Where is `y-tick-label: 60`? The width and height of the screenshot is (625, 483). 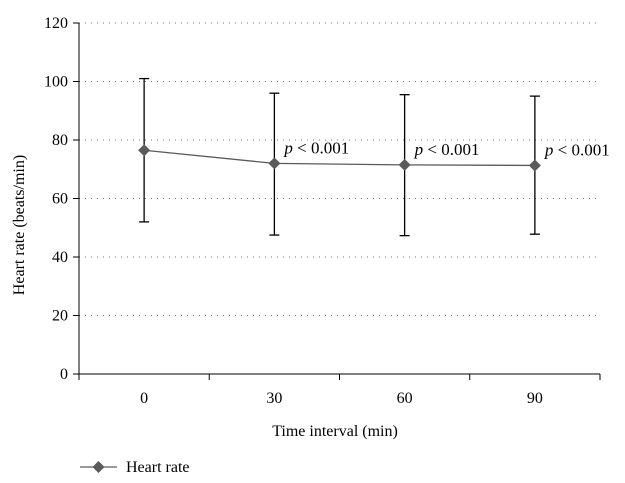 y-tick-label: 60 is located at coordinates (60, 199).